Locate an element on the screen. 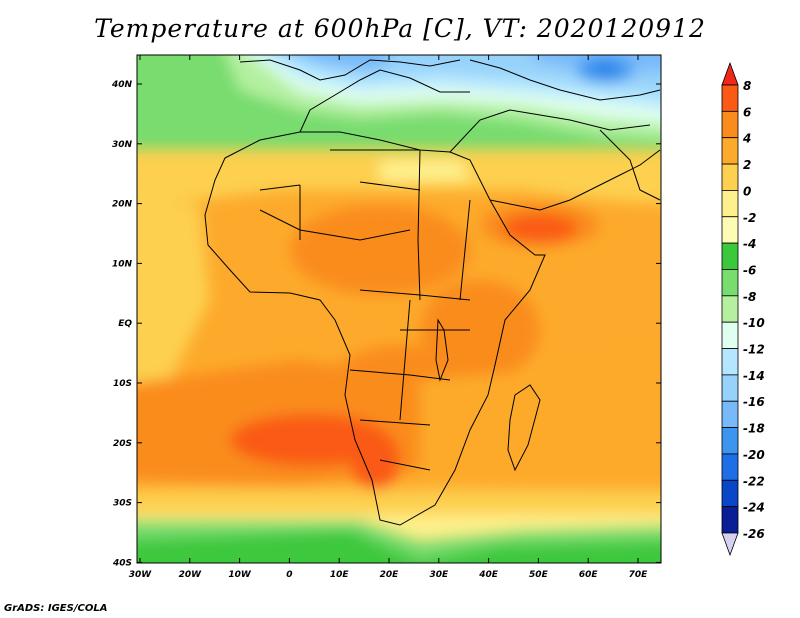 This screenshot has height=618, width=800. lat-label: 10S is located at coordinates (122, 384).